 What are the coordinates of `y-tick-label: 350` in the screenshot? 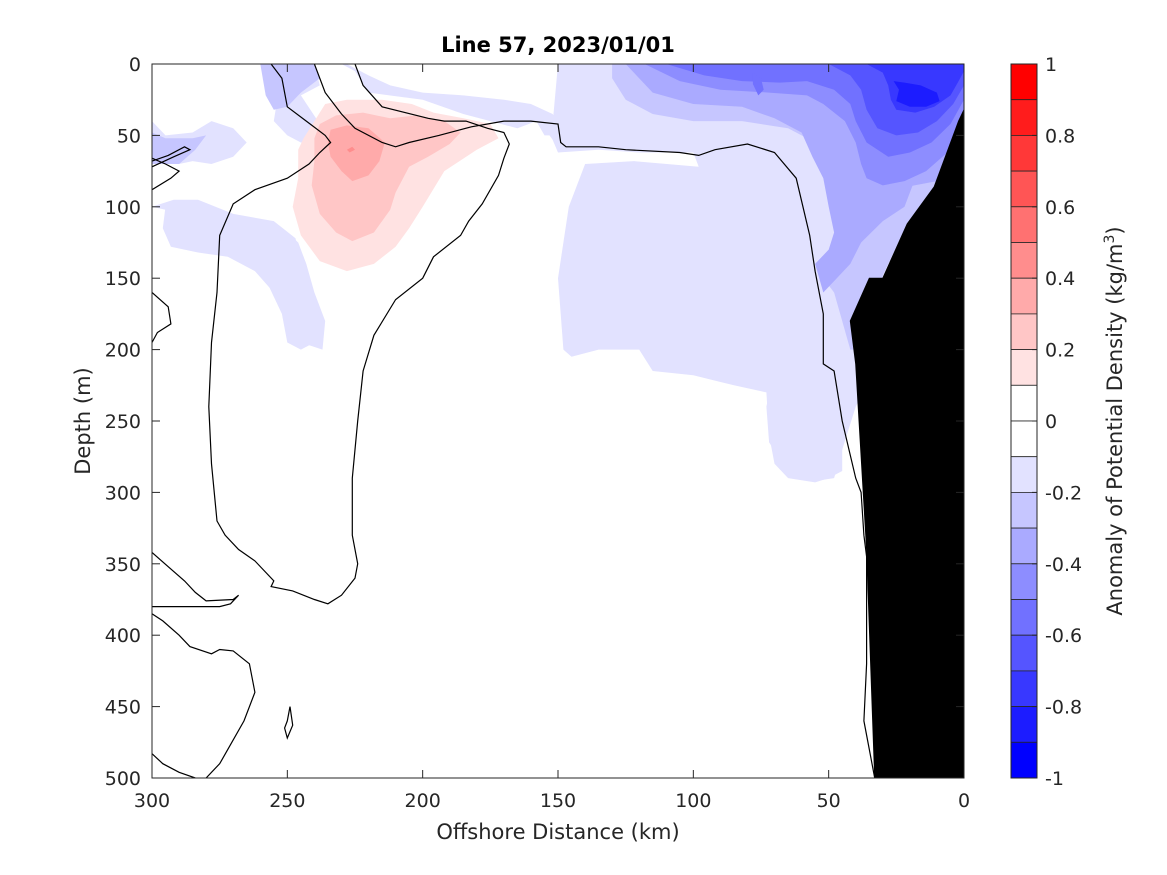 It's located at (123, 565).